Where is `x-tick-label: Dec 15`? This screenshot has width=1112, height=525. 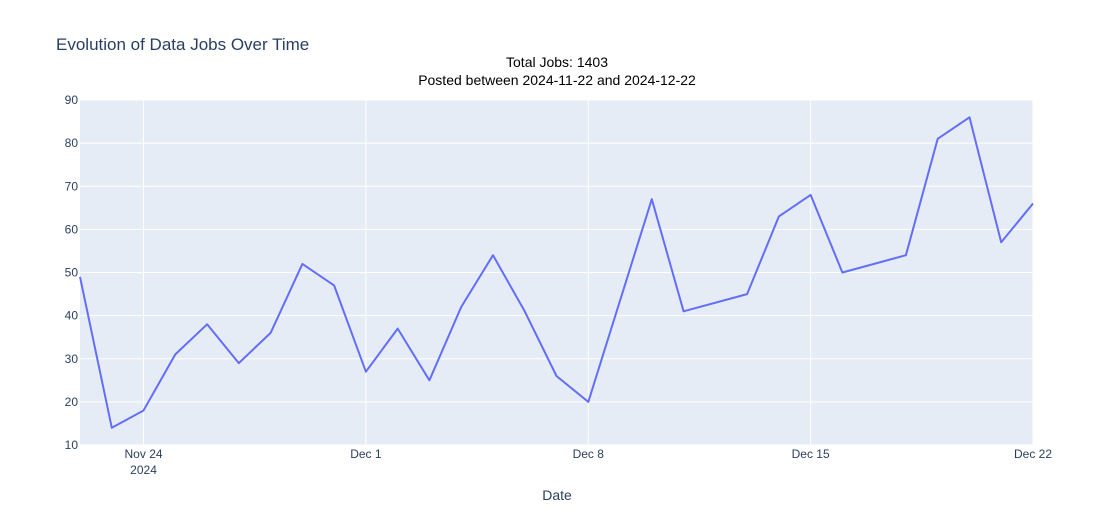 x-tick-label: Dec 15 is located at coordinates (811, 454).